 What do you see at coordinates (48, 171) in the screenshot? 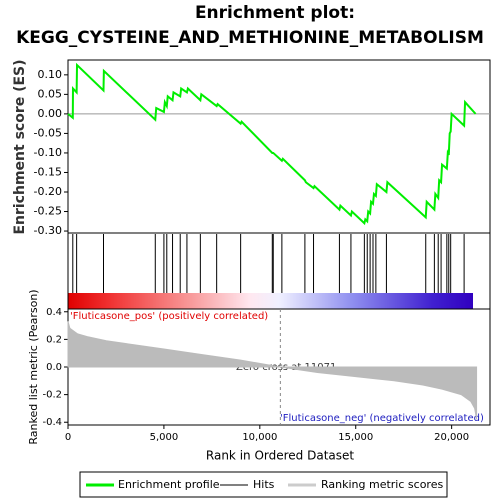
I see `y-tick-label: -0.15` at bounding box center [48, 171].